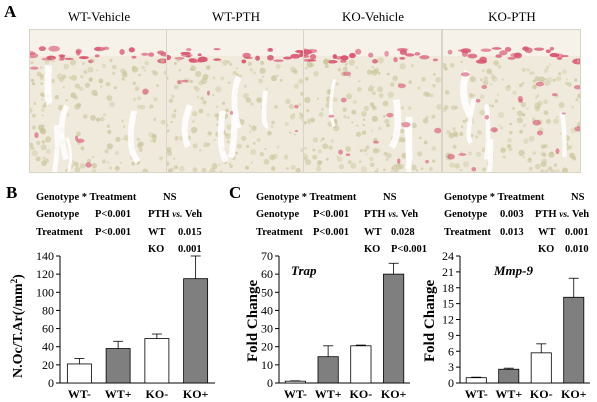  What do you see at coordinates (45, 292) in the screenshot?
I see `y-tick-label: 100` at bounding box center [45, 292].